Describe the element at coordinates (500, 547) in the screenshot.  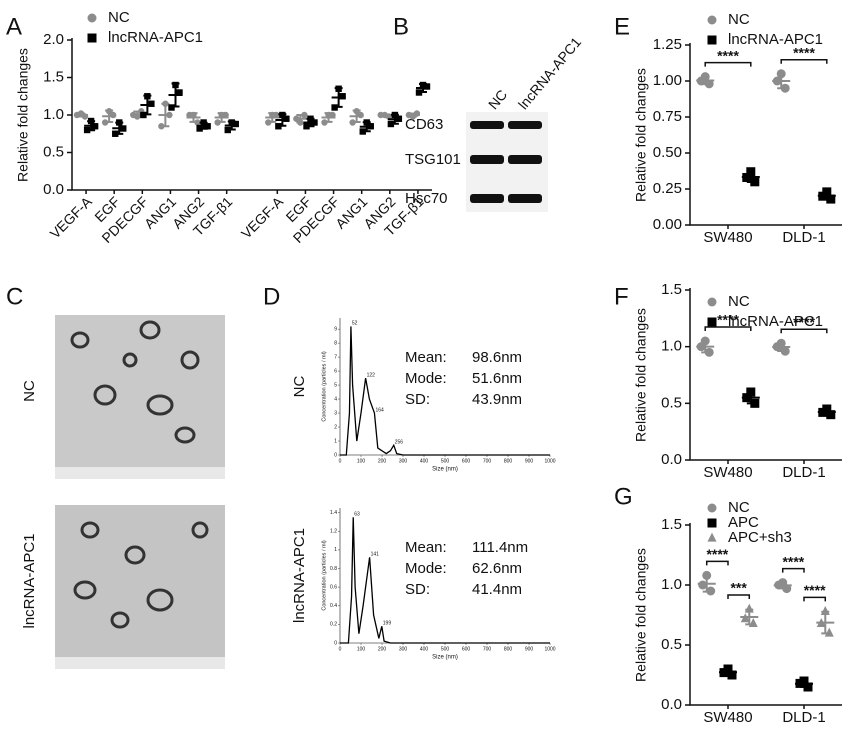
I see `stat-value: 111.4nm` at that location.